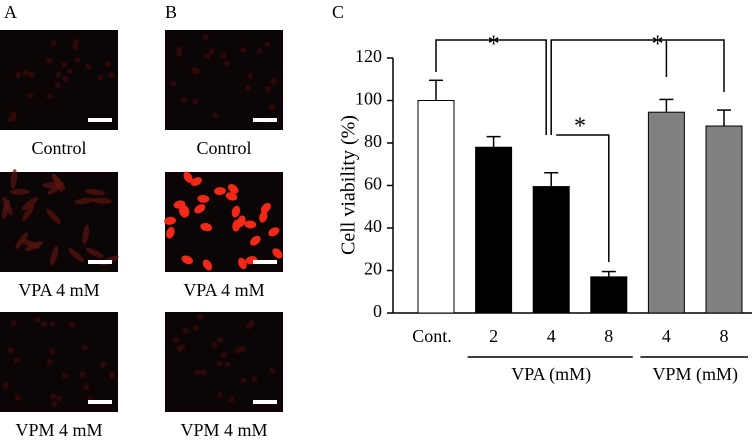 This screenshot has height=440, width=756. I want to click on y-tick-label: 80, so click(373, 141).